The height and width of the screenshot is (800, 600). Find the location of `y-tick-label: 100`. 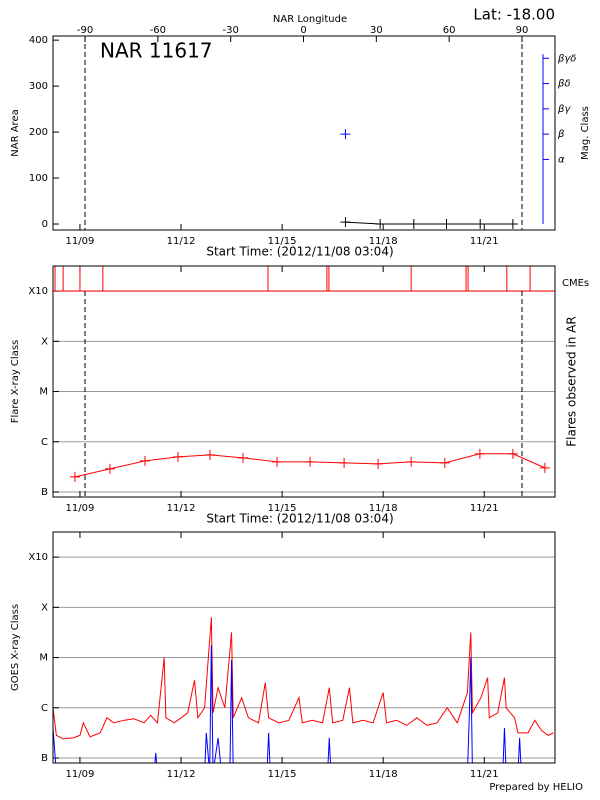

y-tick-label: 100 is located at coordinates (38, 178).